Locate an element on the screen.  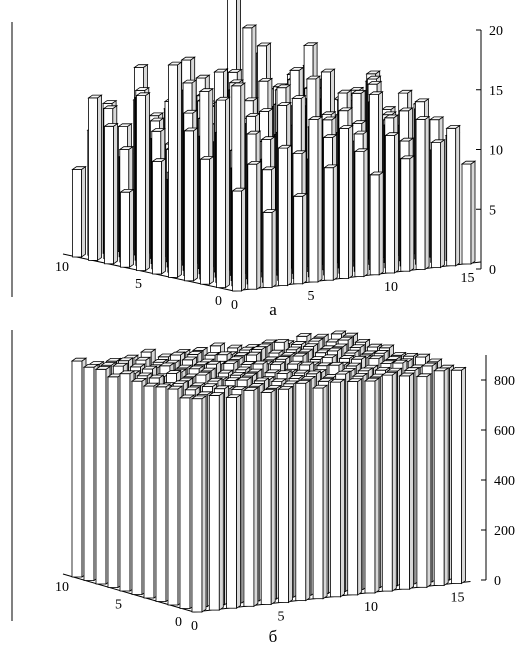
caption-a: а is located at coordinates (273, 309).